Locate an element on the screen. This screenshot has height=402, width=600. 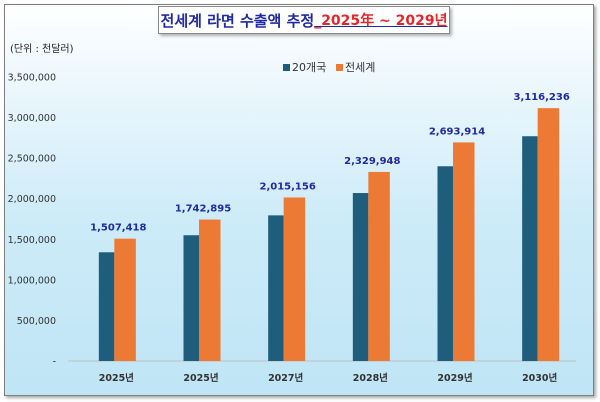
chart-title-box: 전세계 라면 수출액 추정 _2025年 ~ 2029년 is located at coordinates (304, 20).